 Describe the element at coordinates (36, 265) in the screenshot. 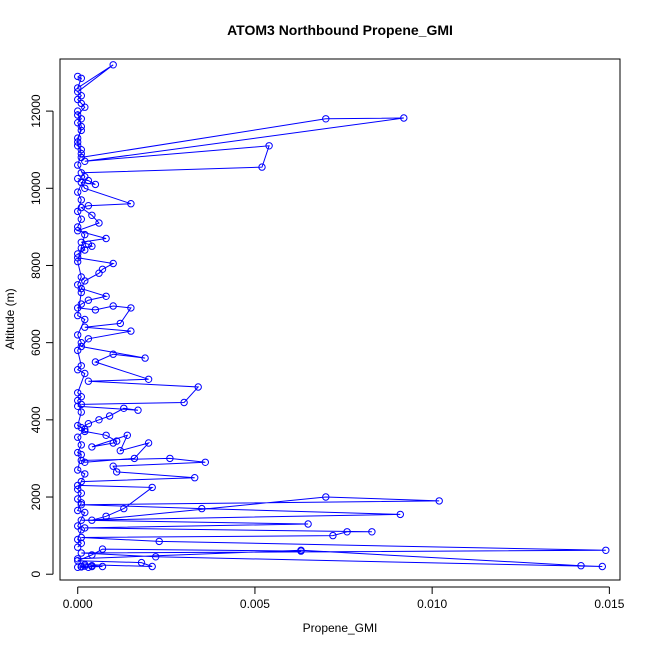

I see `y-tick-label: 8000` at that location.